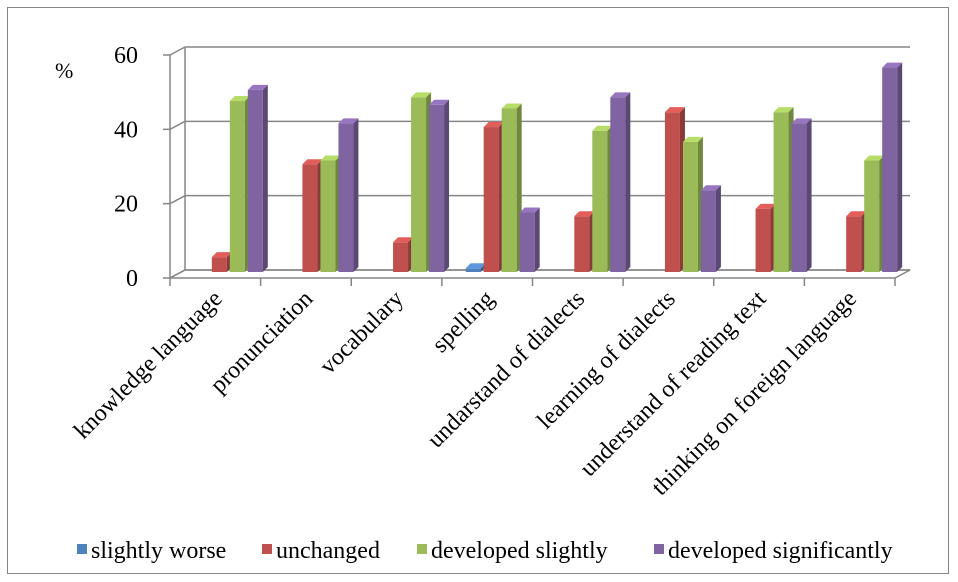 The image size is (958, 582). I want to click on y-tick-label: 0, so click(132, 279).